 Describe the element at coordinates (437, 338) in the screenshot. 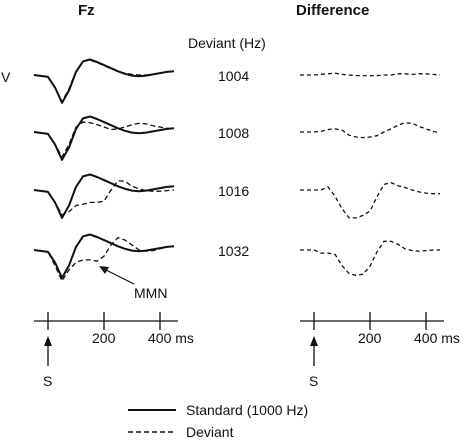

I see `diff-tick-label-400: 400 ms` at that location.